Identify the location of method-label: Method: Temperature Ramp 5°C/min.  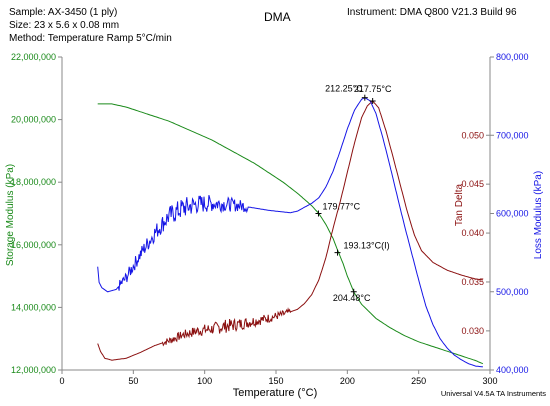
(90, 38).